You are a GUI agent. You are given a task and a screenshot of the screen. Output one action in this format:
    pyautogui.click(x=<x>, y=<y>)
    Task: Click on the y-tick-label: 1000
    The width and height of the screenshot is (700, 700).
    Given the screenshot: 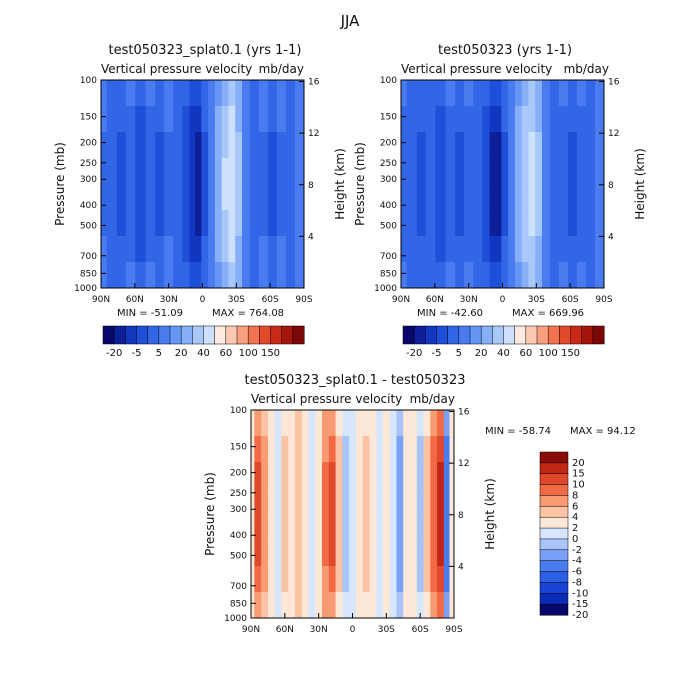 What is the action you would take?
    pyautogui.click(x=385, y=289)
    